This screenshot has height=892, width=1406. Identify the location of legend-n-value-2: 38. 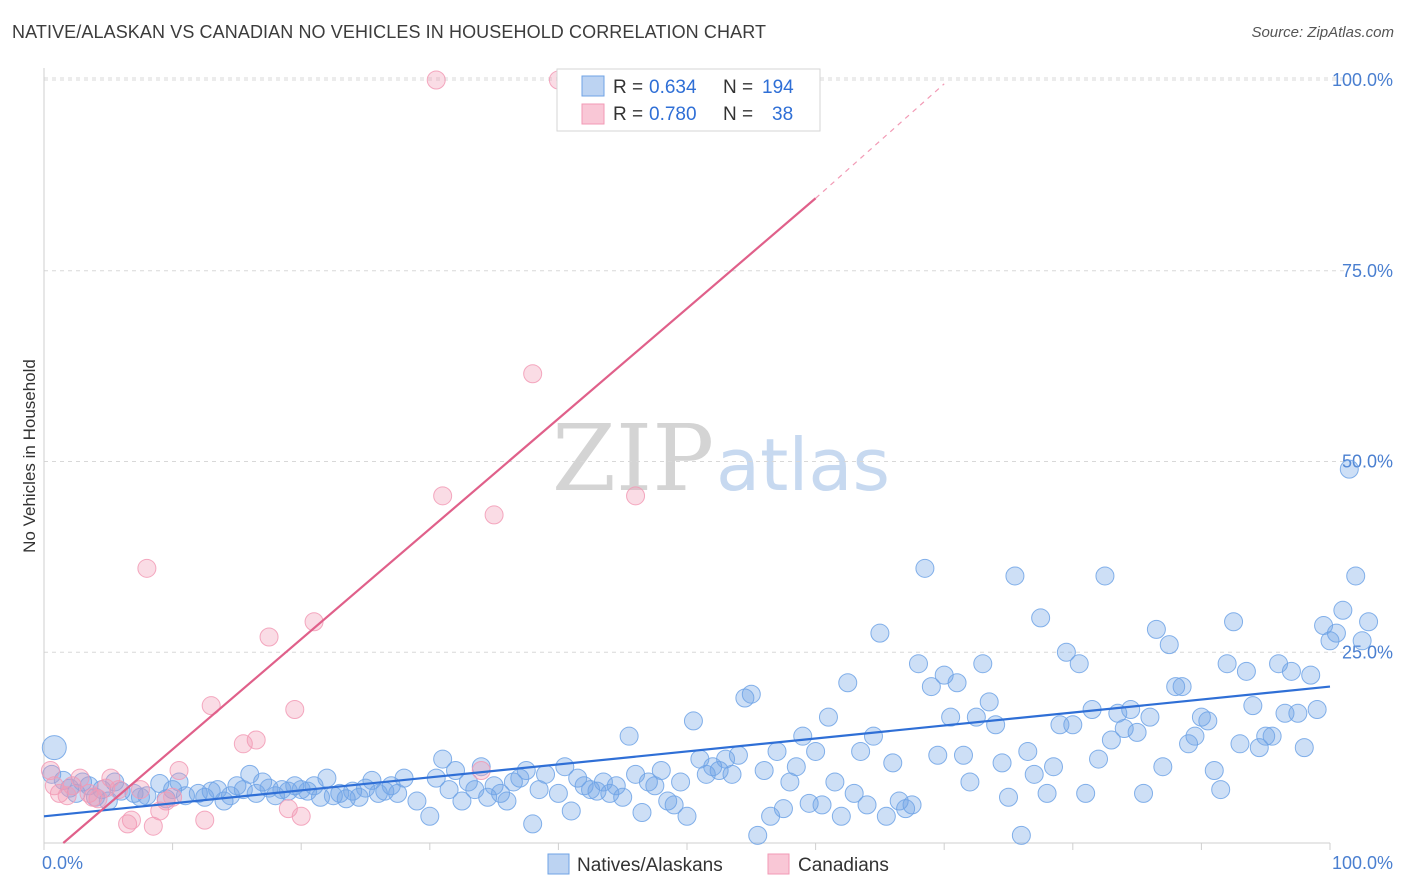
(782, 114).